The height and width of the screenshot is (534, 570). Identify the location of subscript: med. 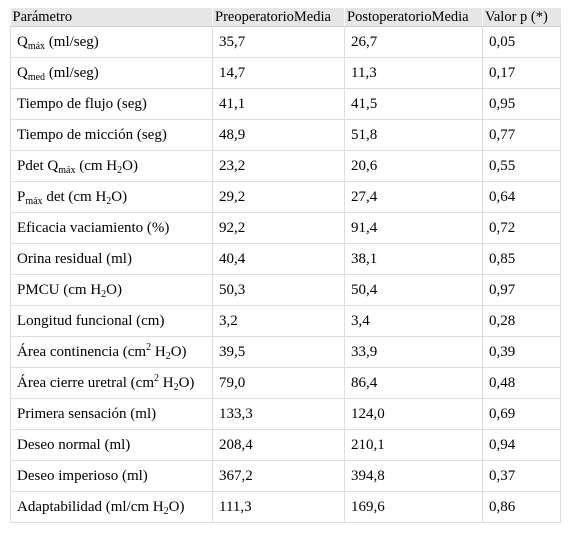
(36, 77).